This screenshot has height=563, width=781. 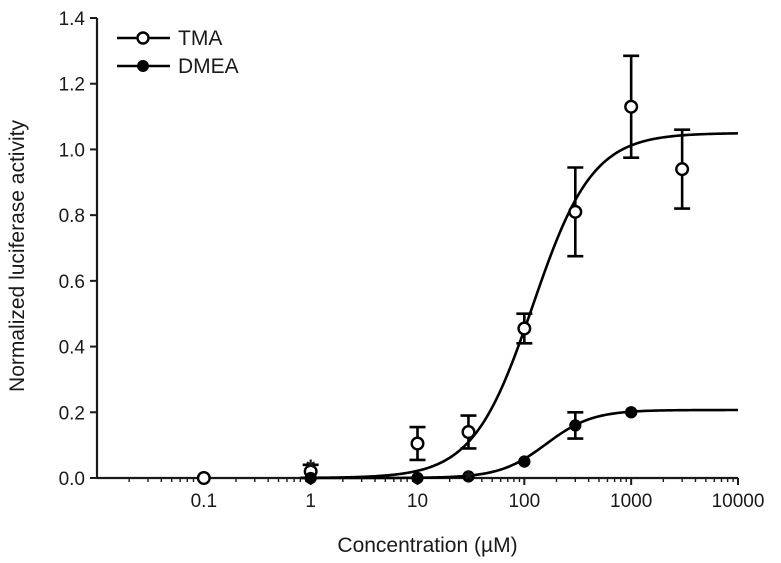 I want to click on y-tick-label: 1.2, so click(x=72, y=85).